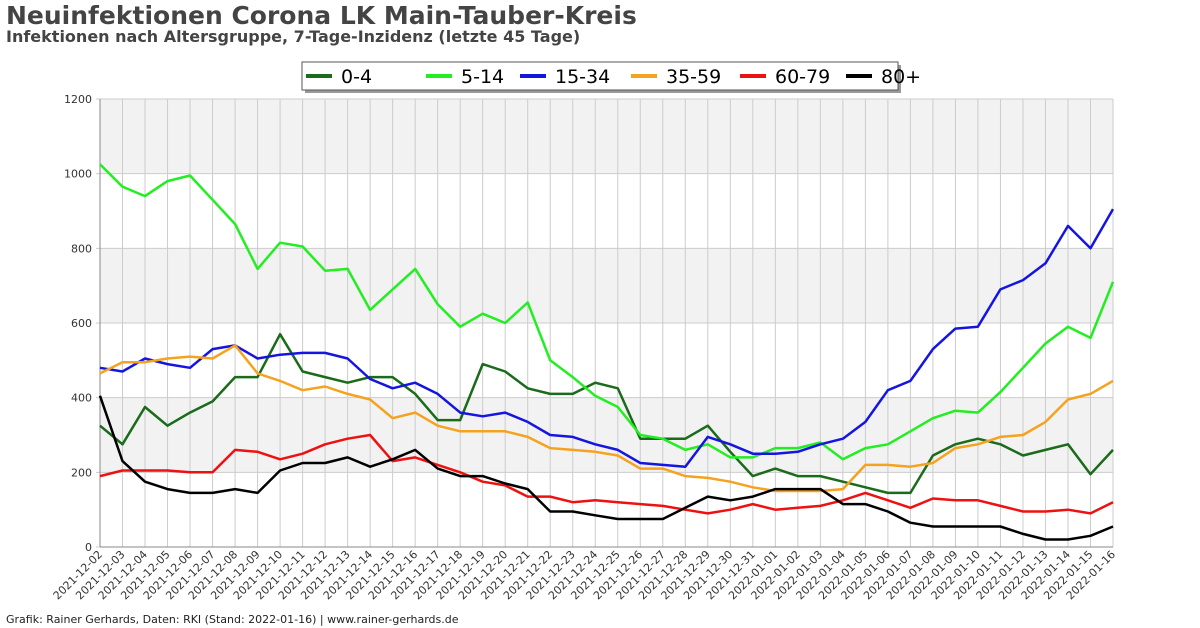 The image size is (1200, 628). What do you see at coordinates (78, 174) in the screenshot?
I see `y-tick-label: 1000` at bounding box center [78, 174].